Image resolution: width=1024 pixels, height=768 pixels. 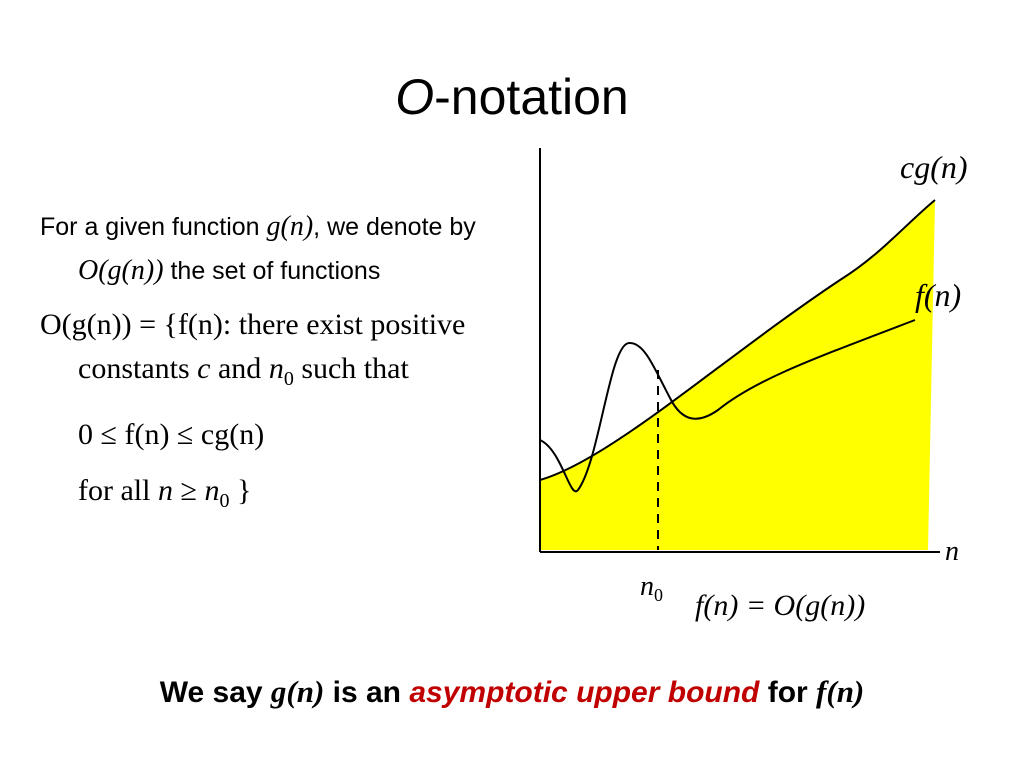 I want to click on n0-label-n: n, so click(x=647, y=586).